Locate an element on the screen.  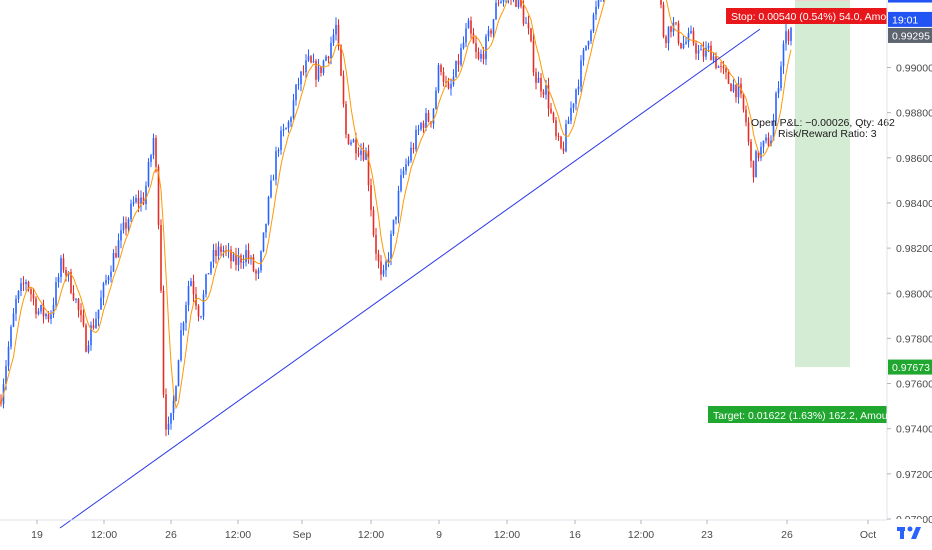
x-tick-label: 19 is located at coordinates (37, 535).